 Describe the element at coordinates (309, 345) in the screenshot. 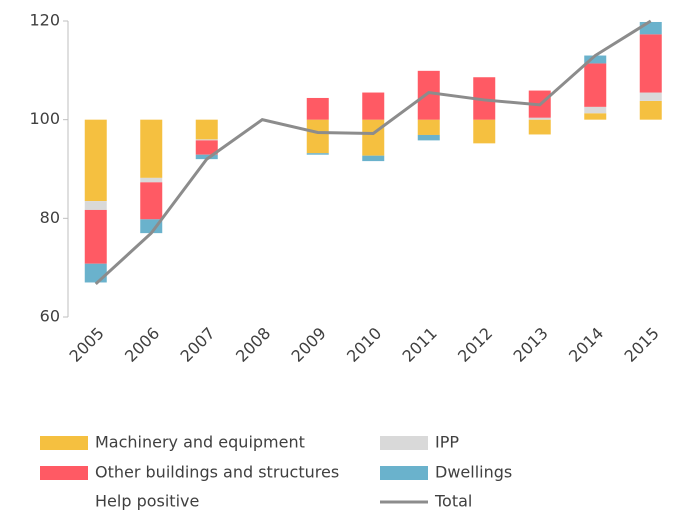

I see `x-tick-label: 2009` at that location.